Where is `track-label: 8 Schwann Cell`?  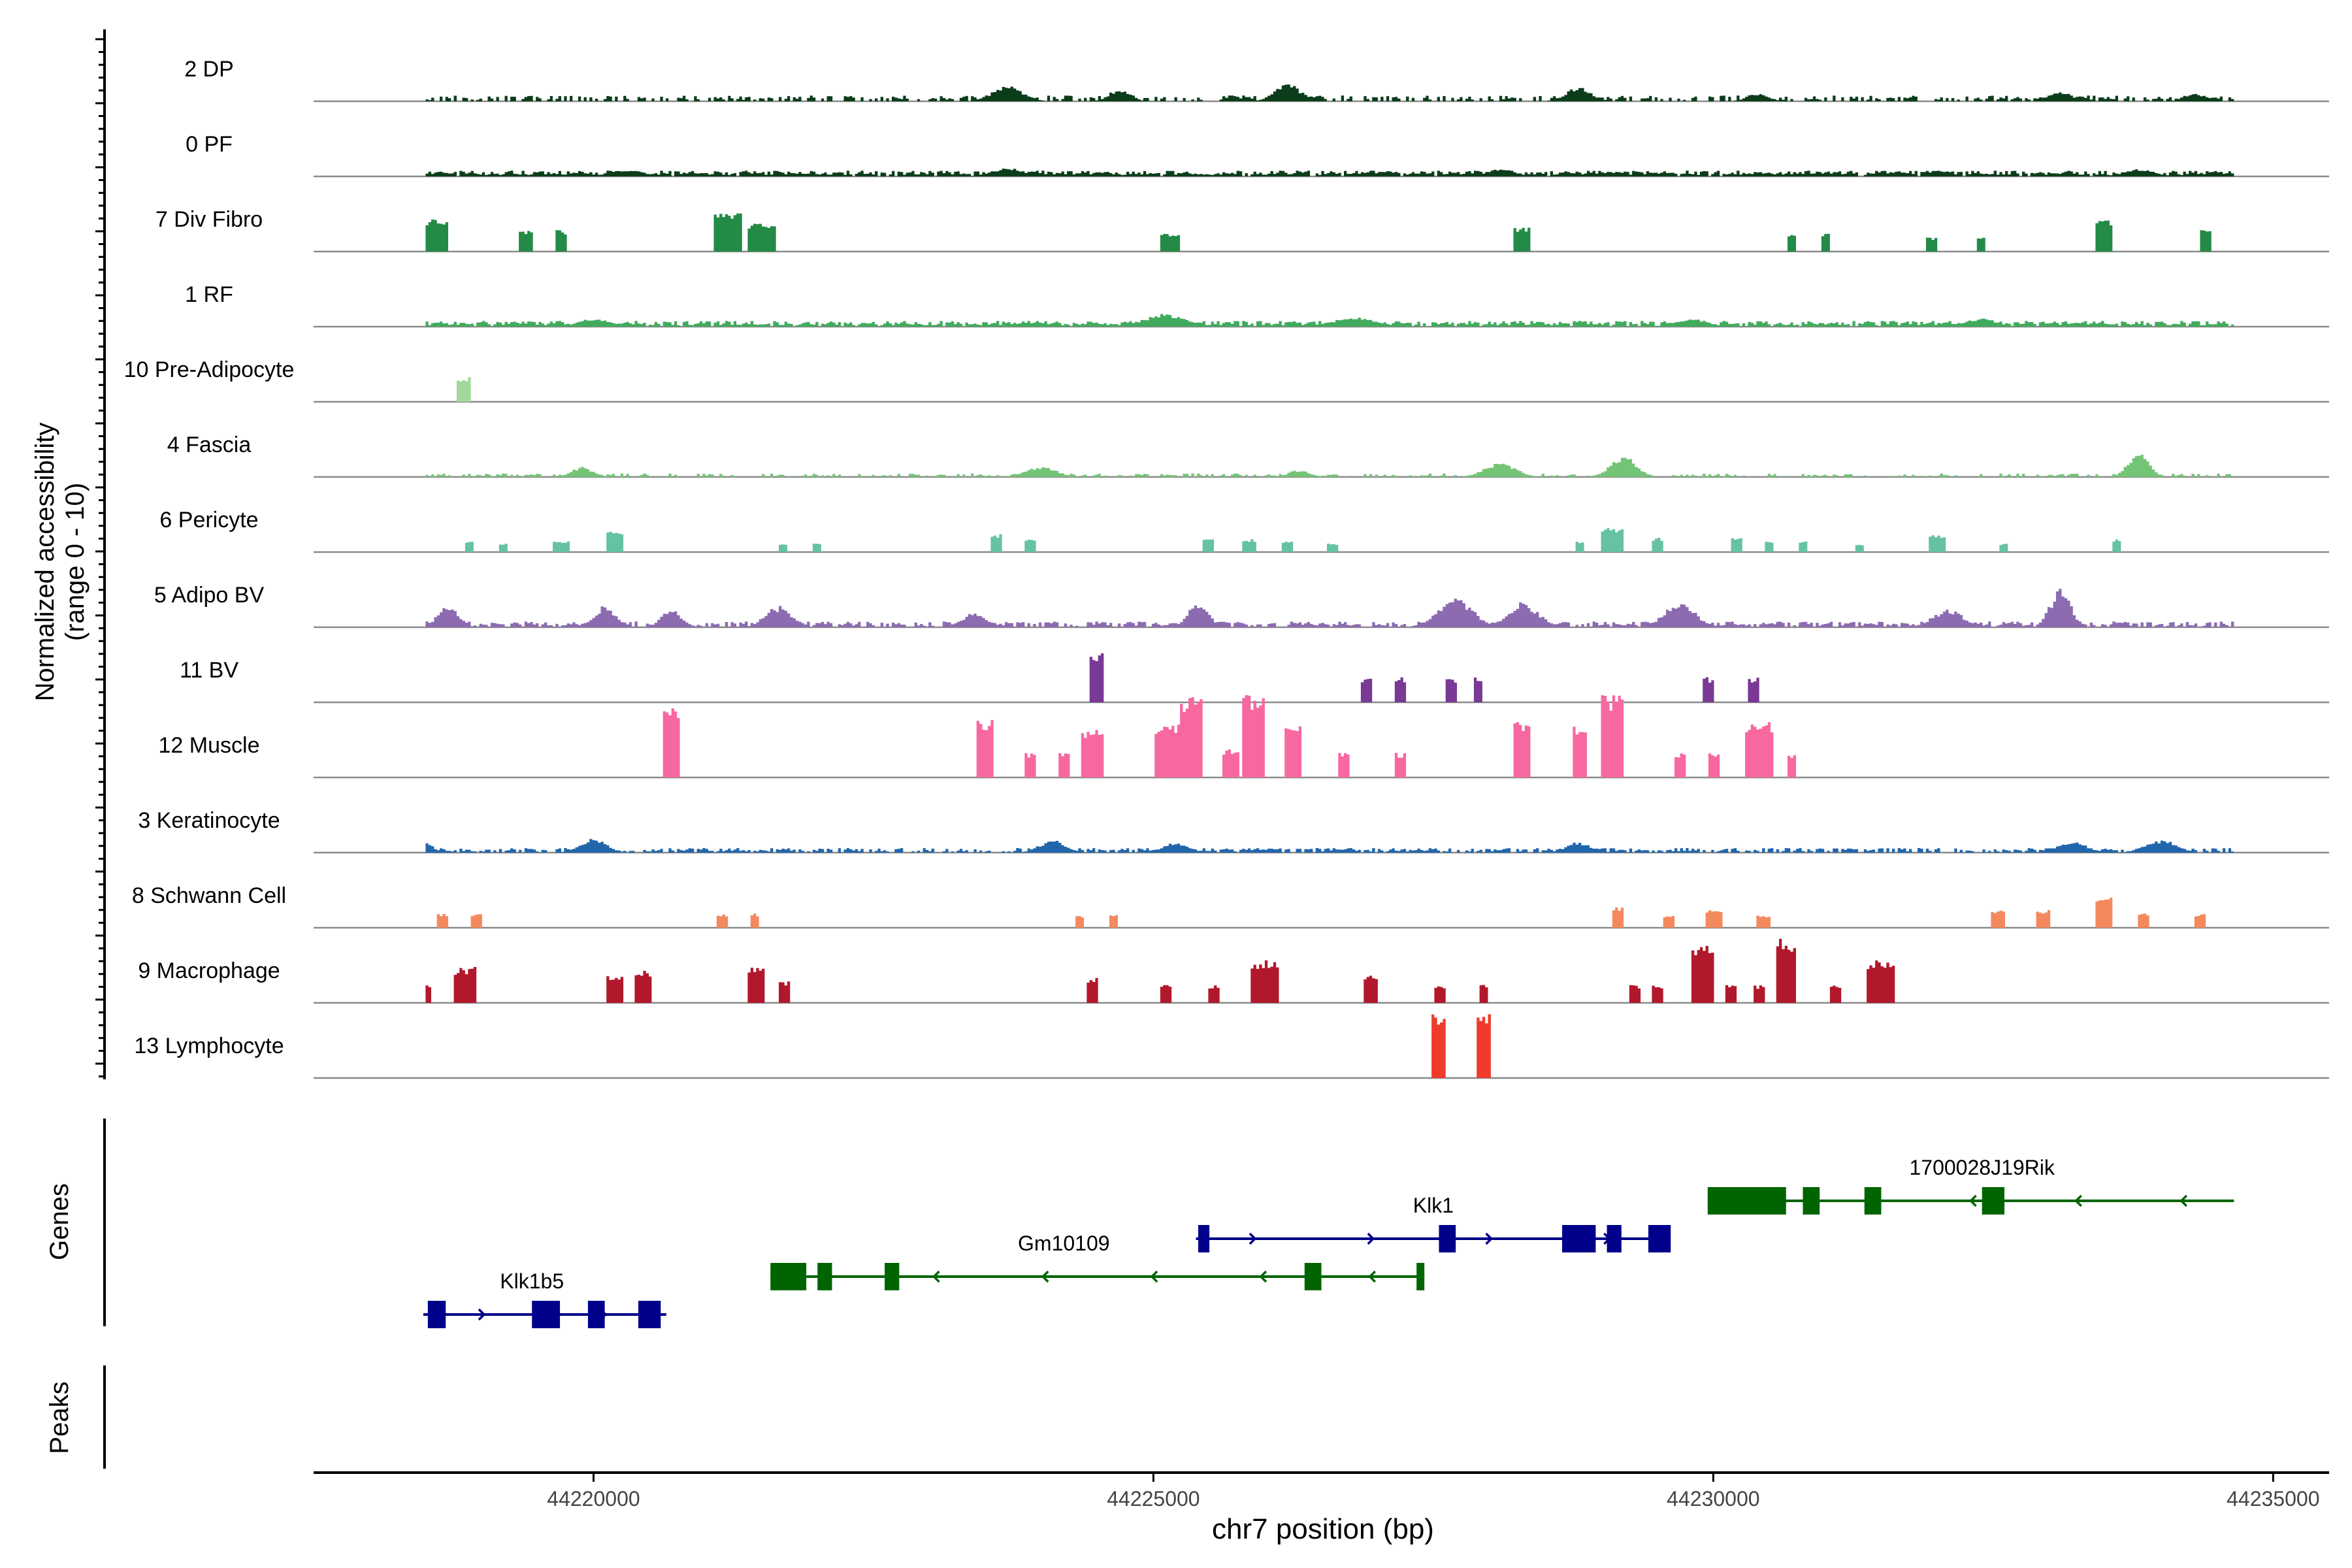
track-label: 8 Schwann Cell is located at coordinates (209, 895).